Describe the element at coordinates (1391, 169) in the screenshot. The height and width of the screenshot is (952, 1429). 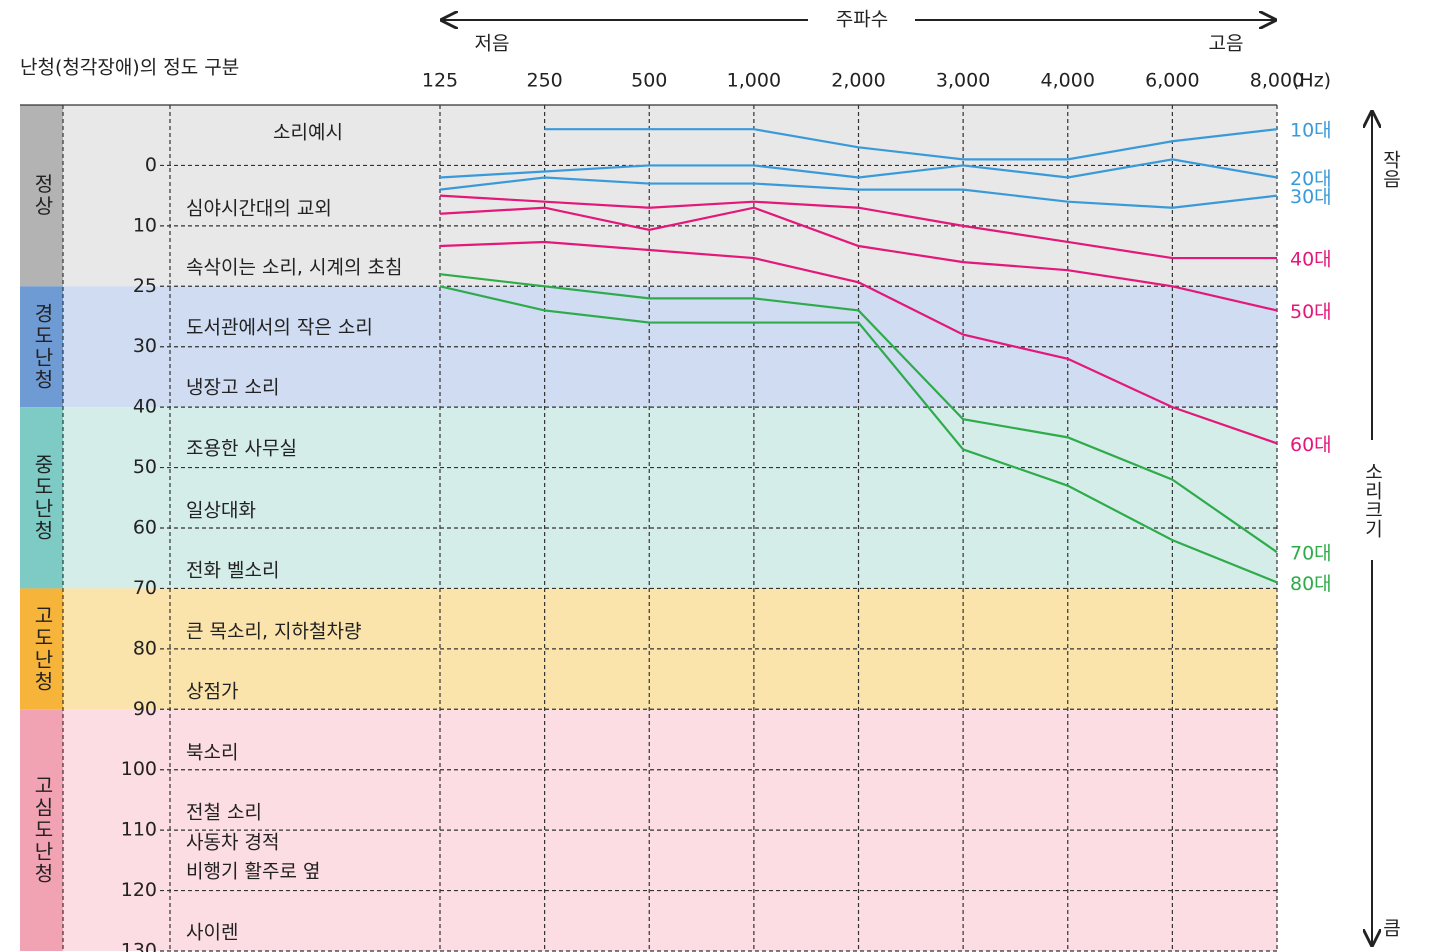
I see `y-top-label: 작음` at that location.